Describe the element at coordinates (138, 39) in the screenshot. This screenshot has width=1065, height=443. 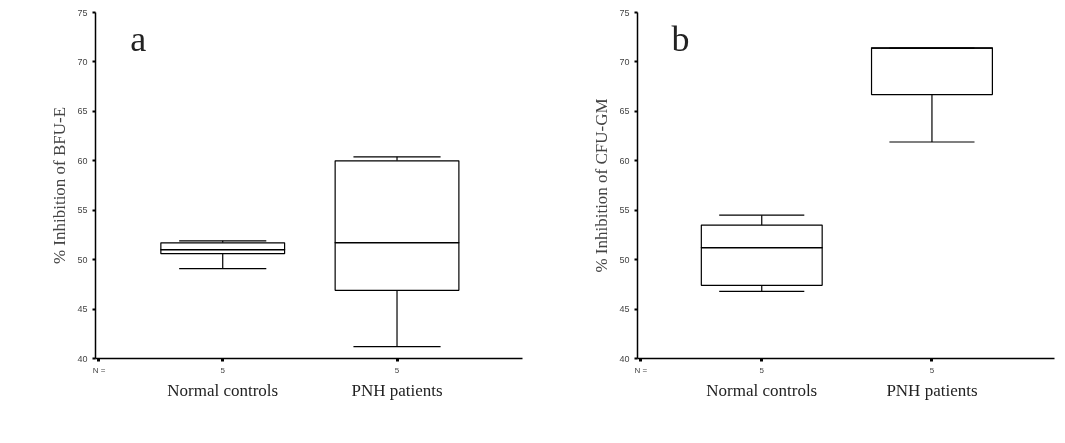
I see `chart-title: a` at that location.